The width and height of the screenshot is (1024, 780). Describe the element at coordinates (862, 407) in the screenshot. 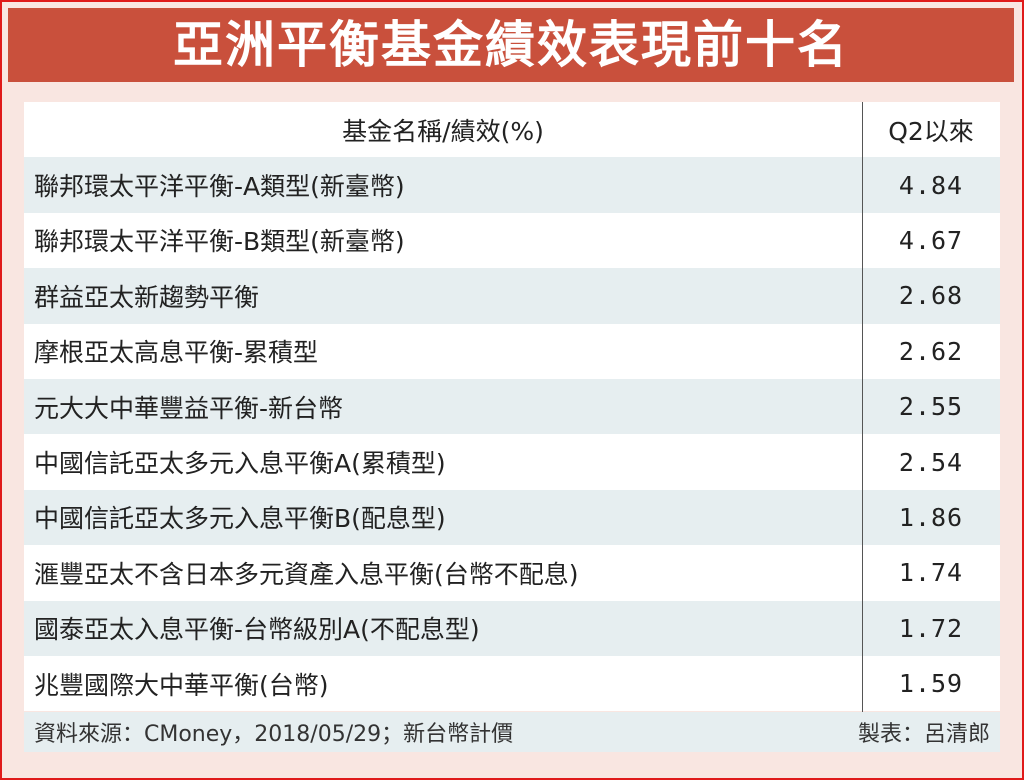

I see `column-divider` at that location.